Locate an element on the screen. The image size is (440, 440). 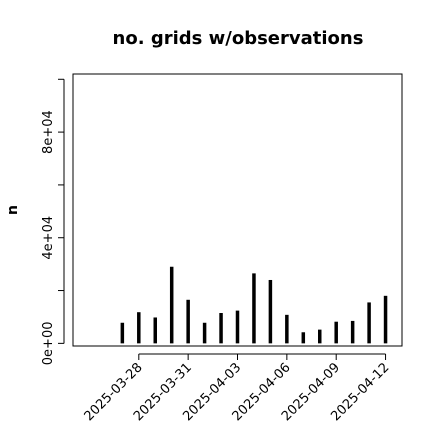
y-tick-label: 0e+00 is located at coordinates (48, 343).